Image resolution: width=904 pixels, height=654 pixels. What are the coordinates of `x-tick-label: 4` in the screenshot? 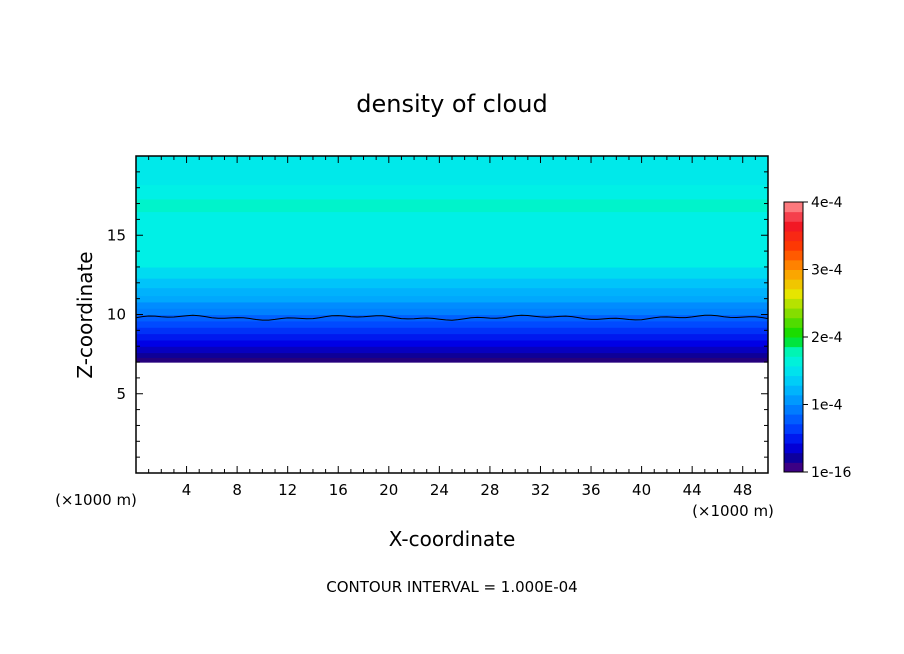 It's located at (187, 490).